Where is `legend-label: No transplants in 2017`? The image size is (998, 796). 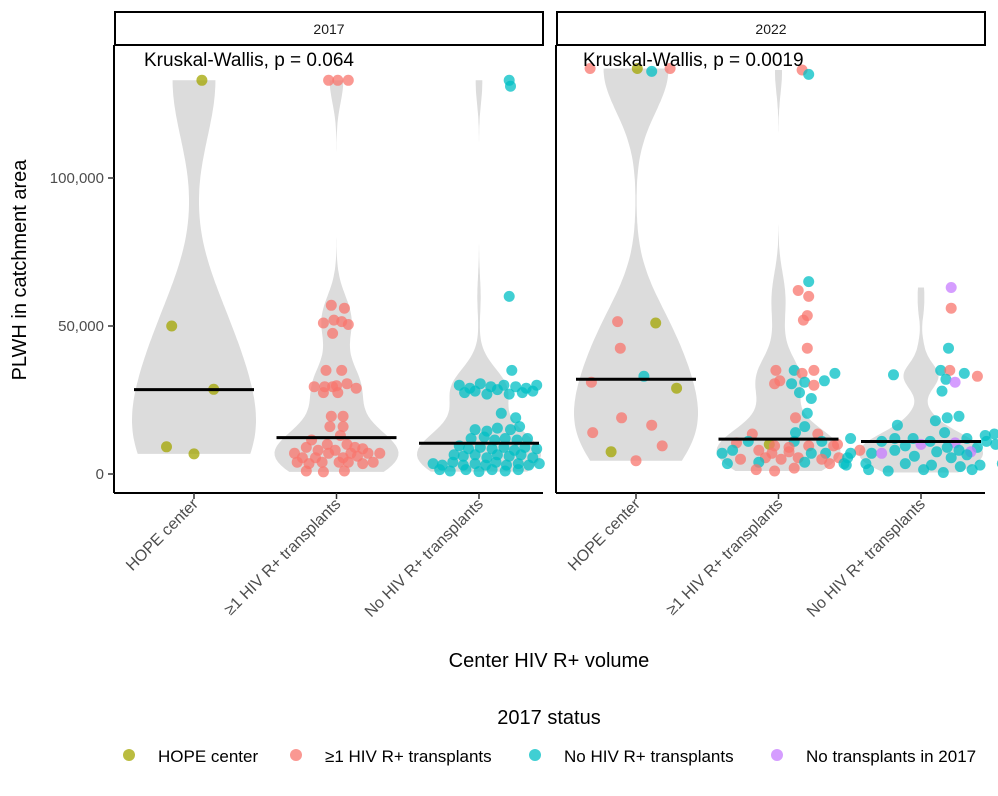
legend-label: No transplants in 2017 is located at coordinates (891, 756).